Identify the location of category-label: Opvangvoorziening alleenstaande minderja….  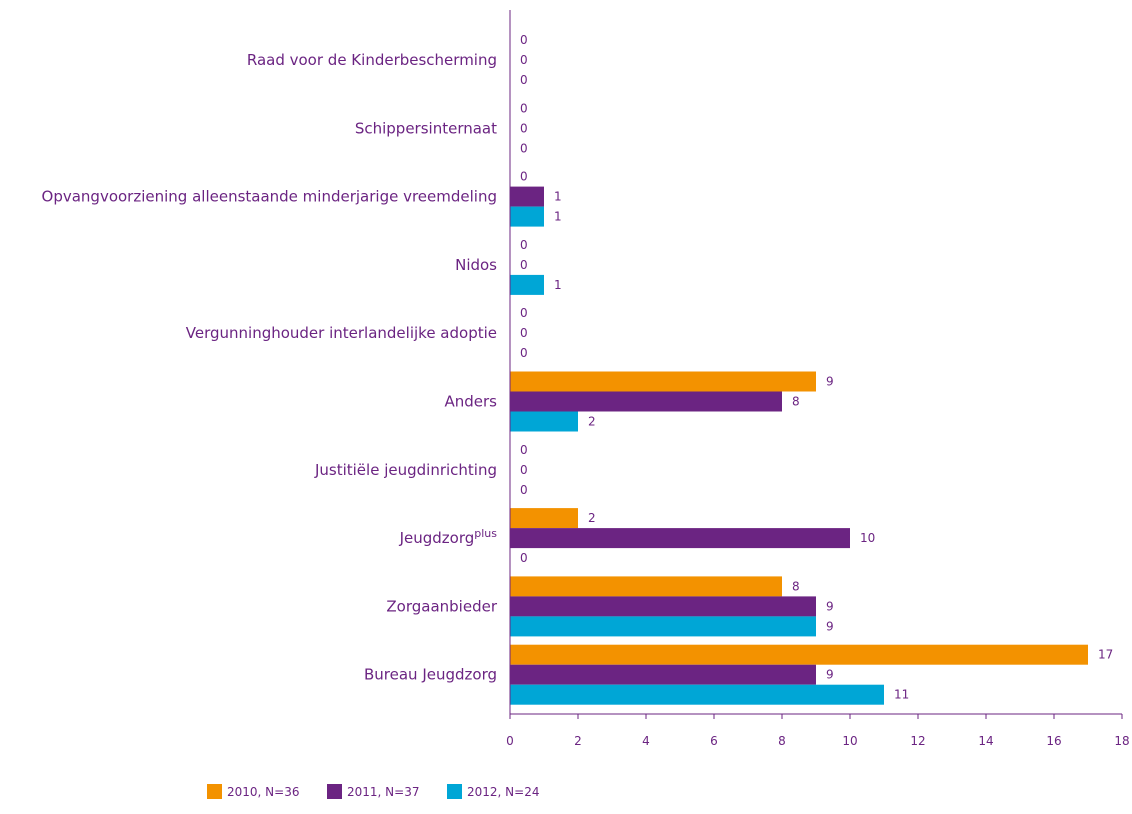
(269, 197).